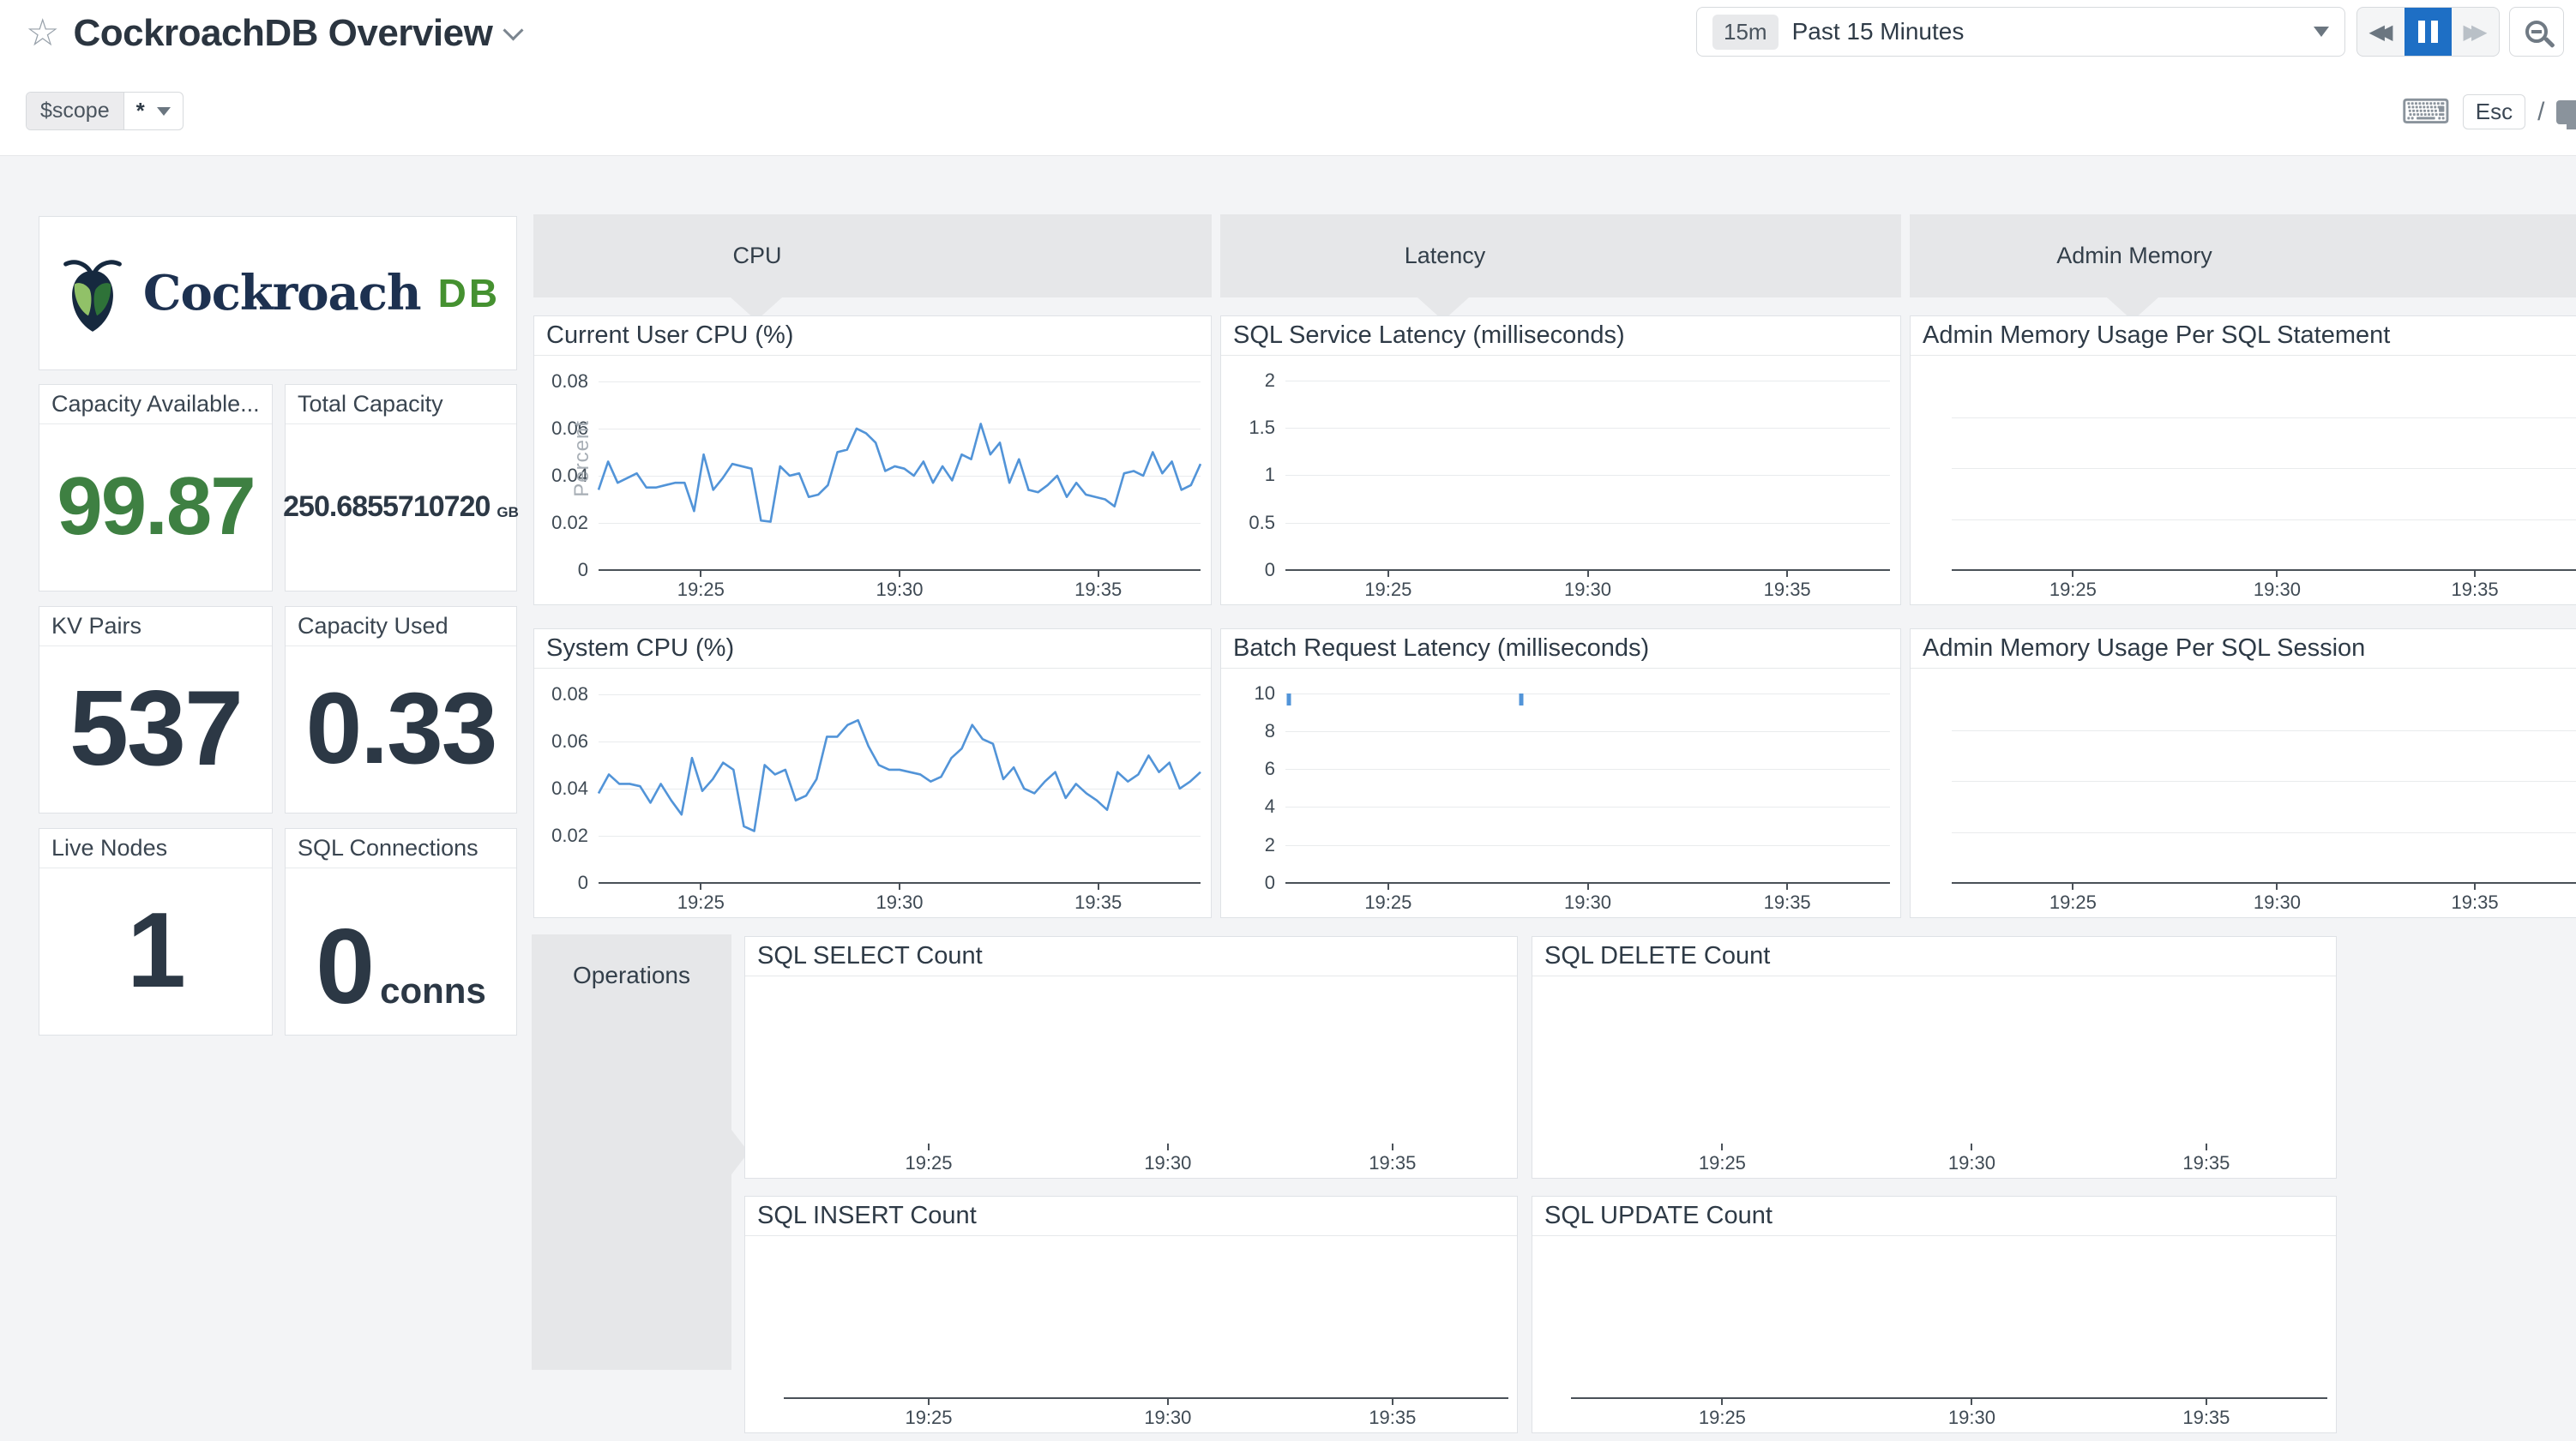  Describe the element at coordinates (513, 30) in the screenshot. I see `title-chevron-down-icon` at that location.